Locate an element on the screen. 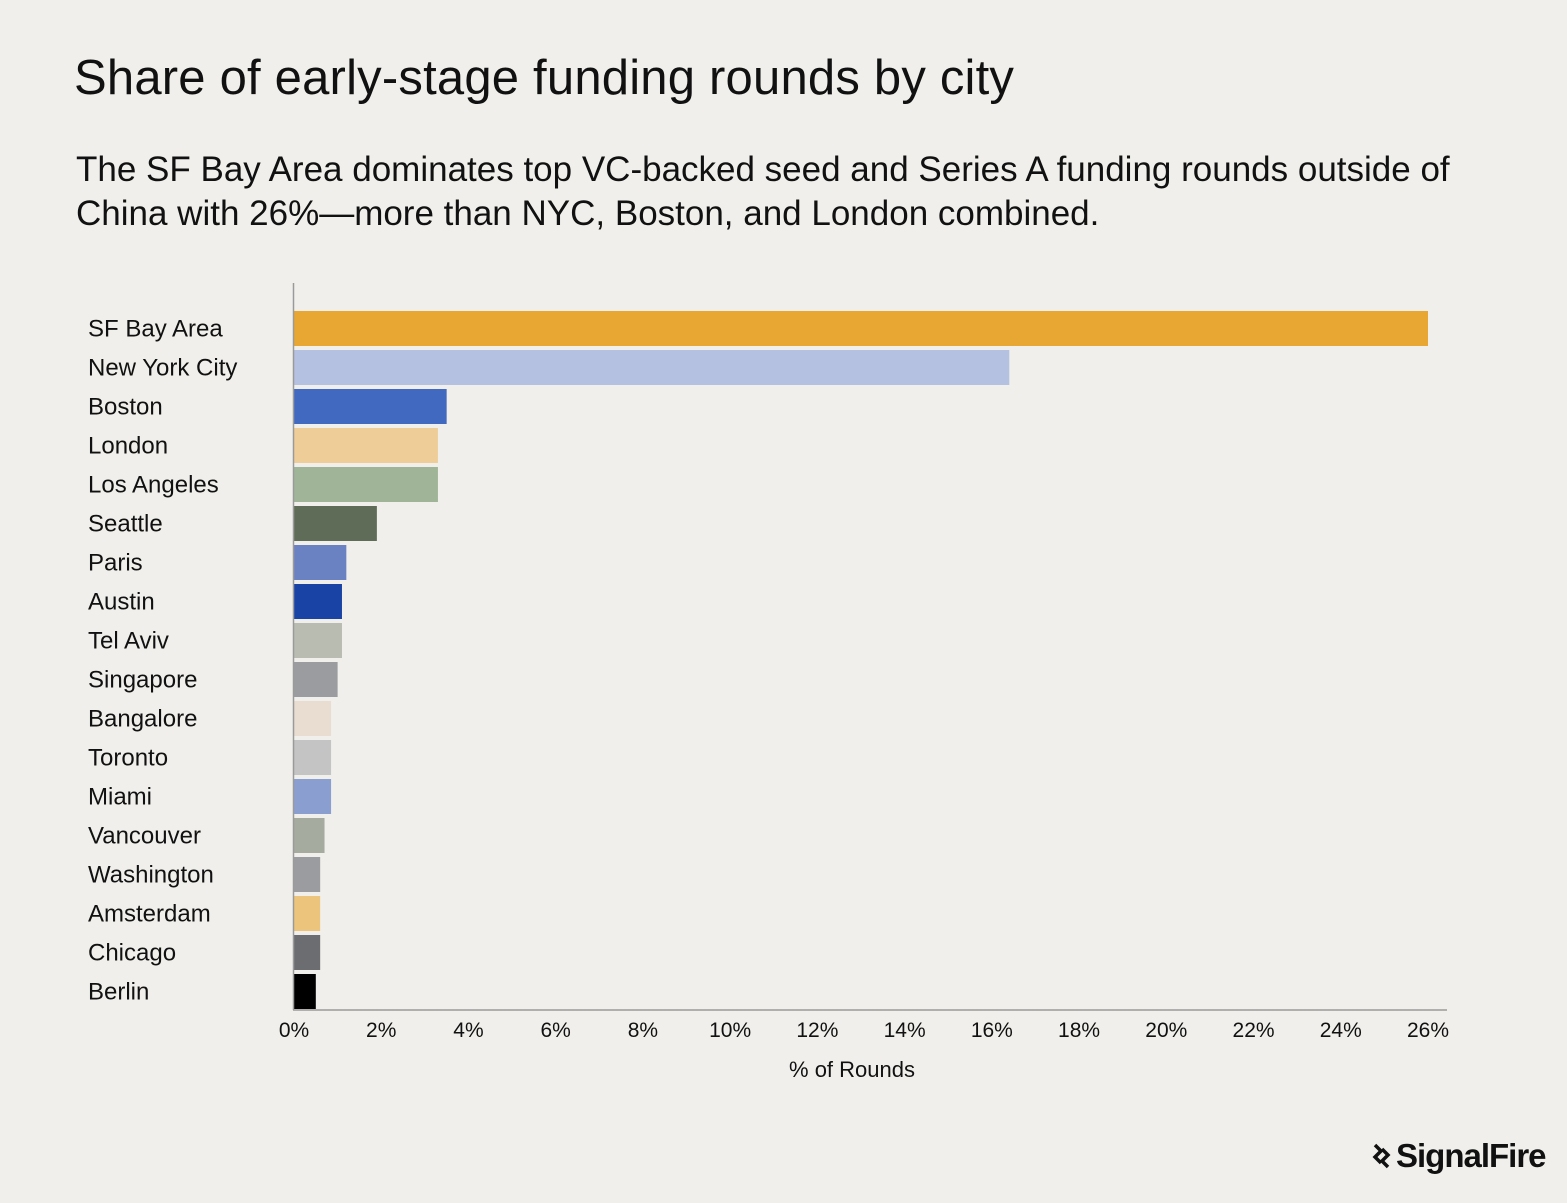 The width and height of the screenshot is (1567, 1203). category-label-new-york-city: New York City is located at coordinates (162, 368).